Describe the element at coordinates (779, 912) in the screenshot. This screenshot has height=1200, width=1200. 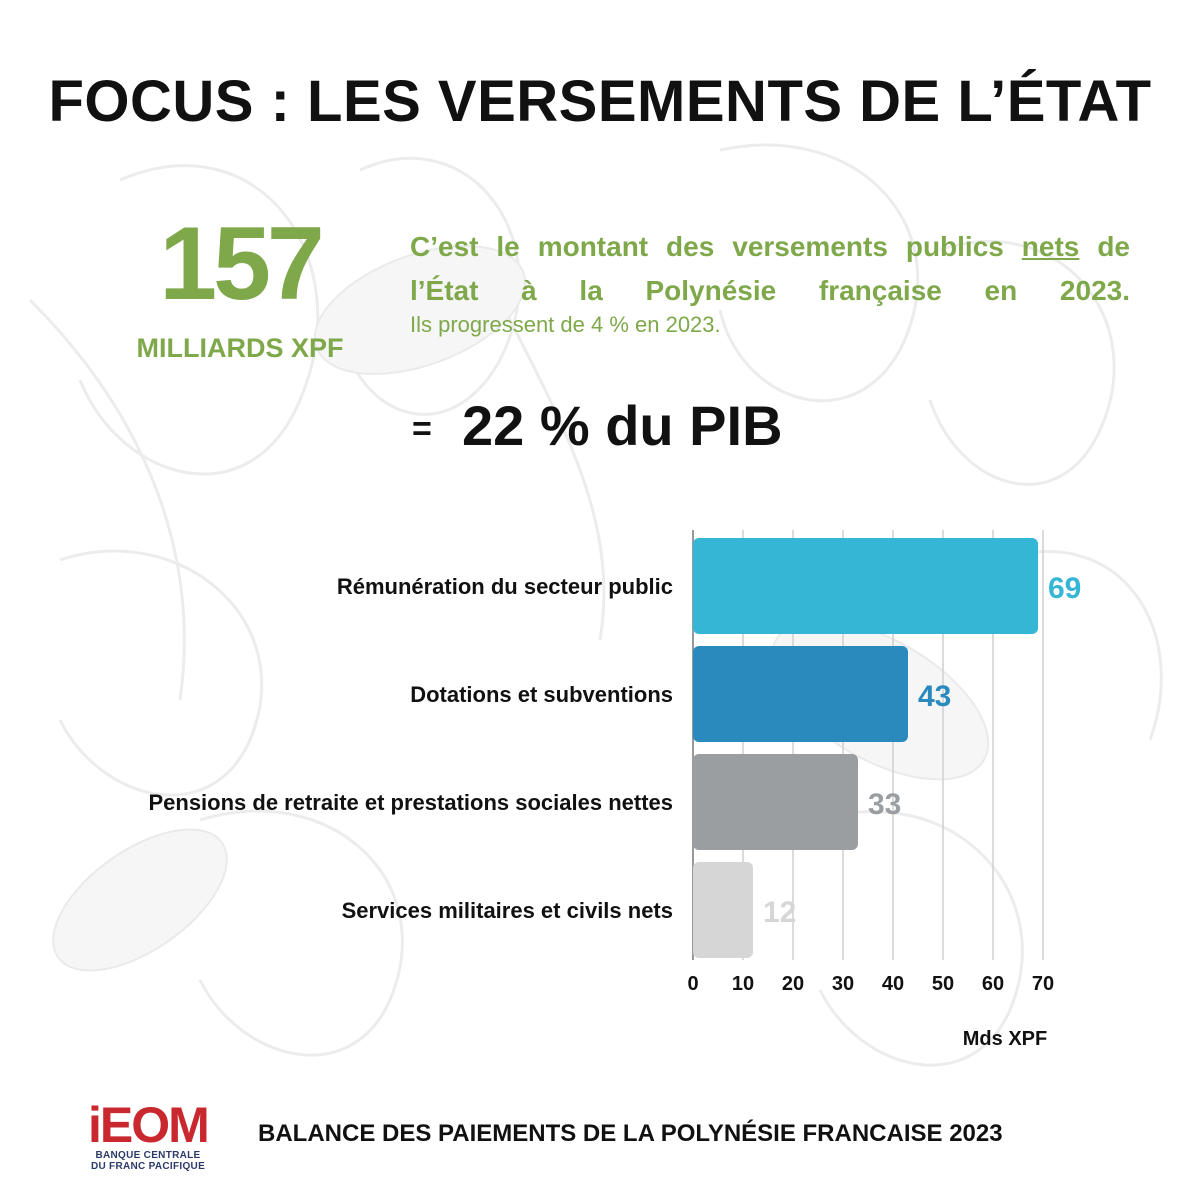
I see `value-label: 12` at that location.